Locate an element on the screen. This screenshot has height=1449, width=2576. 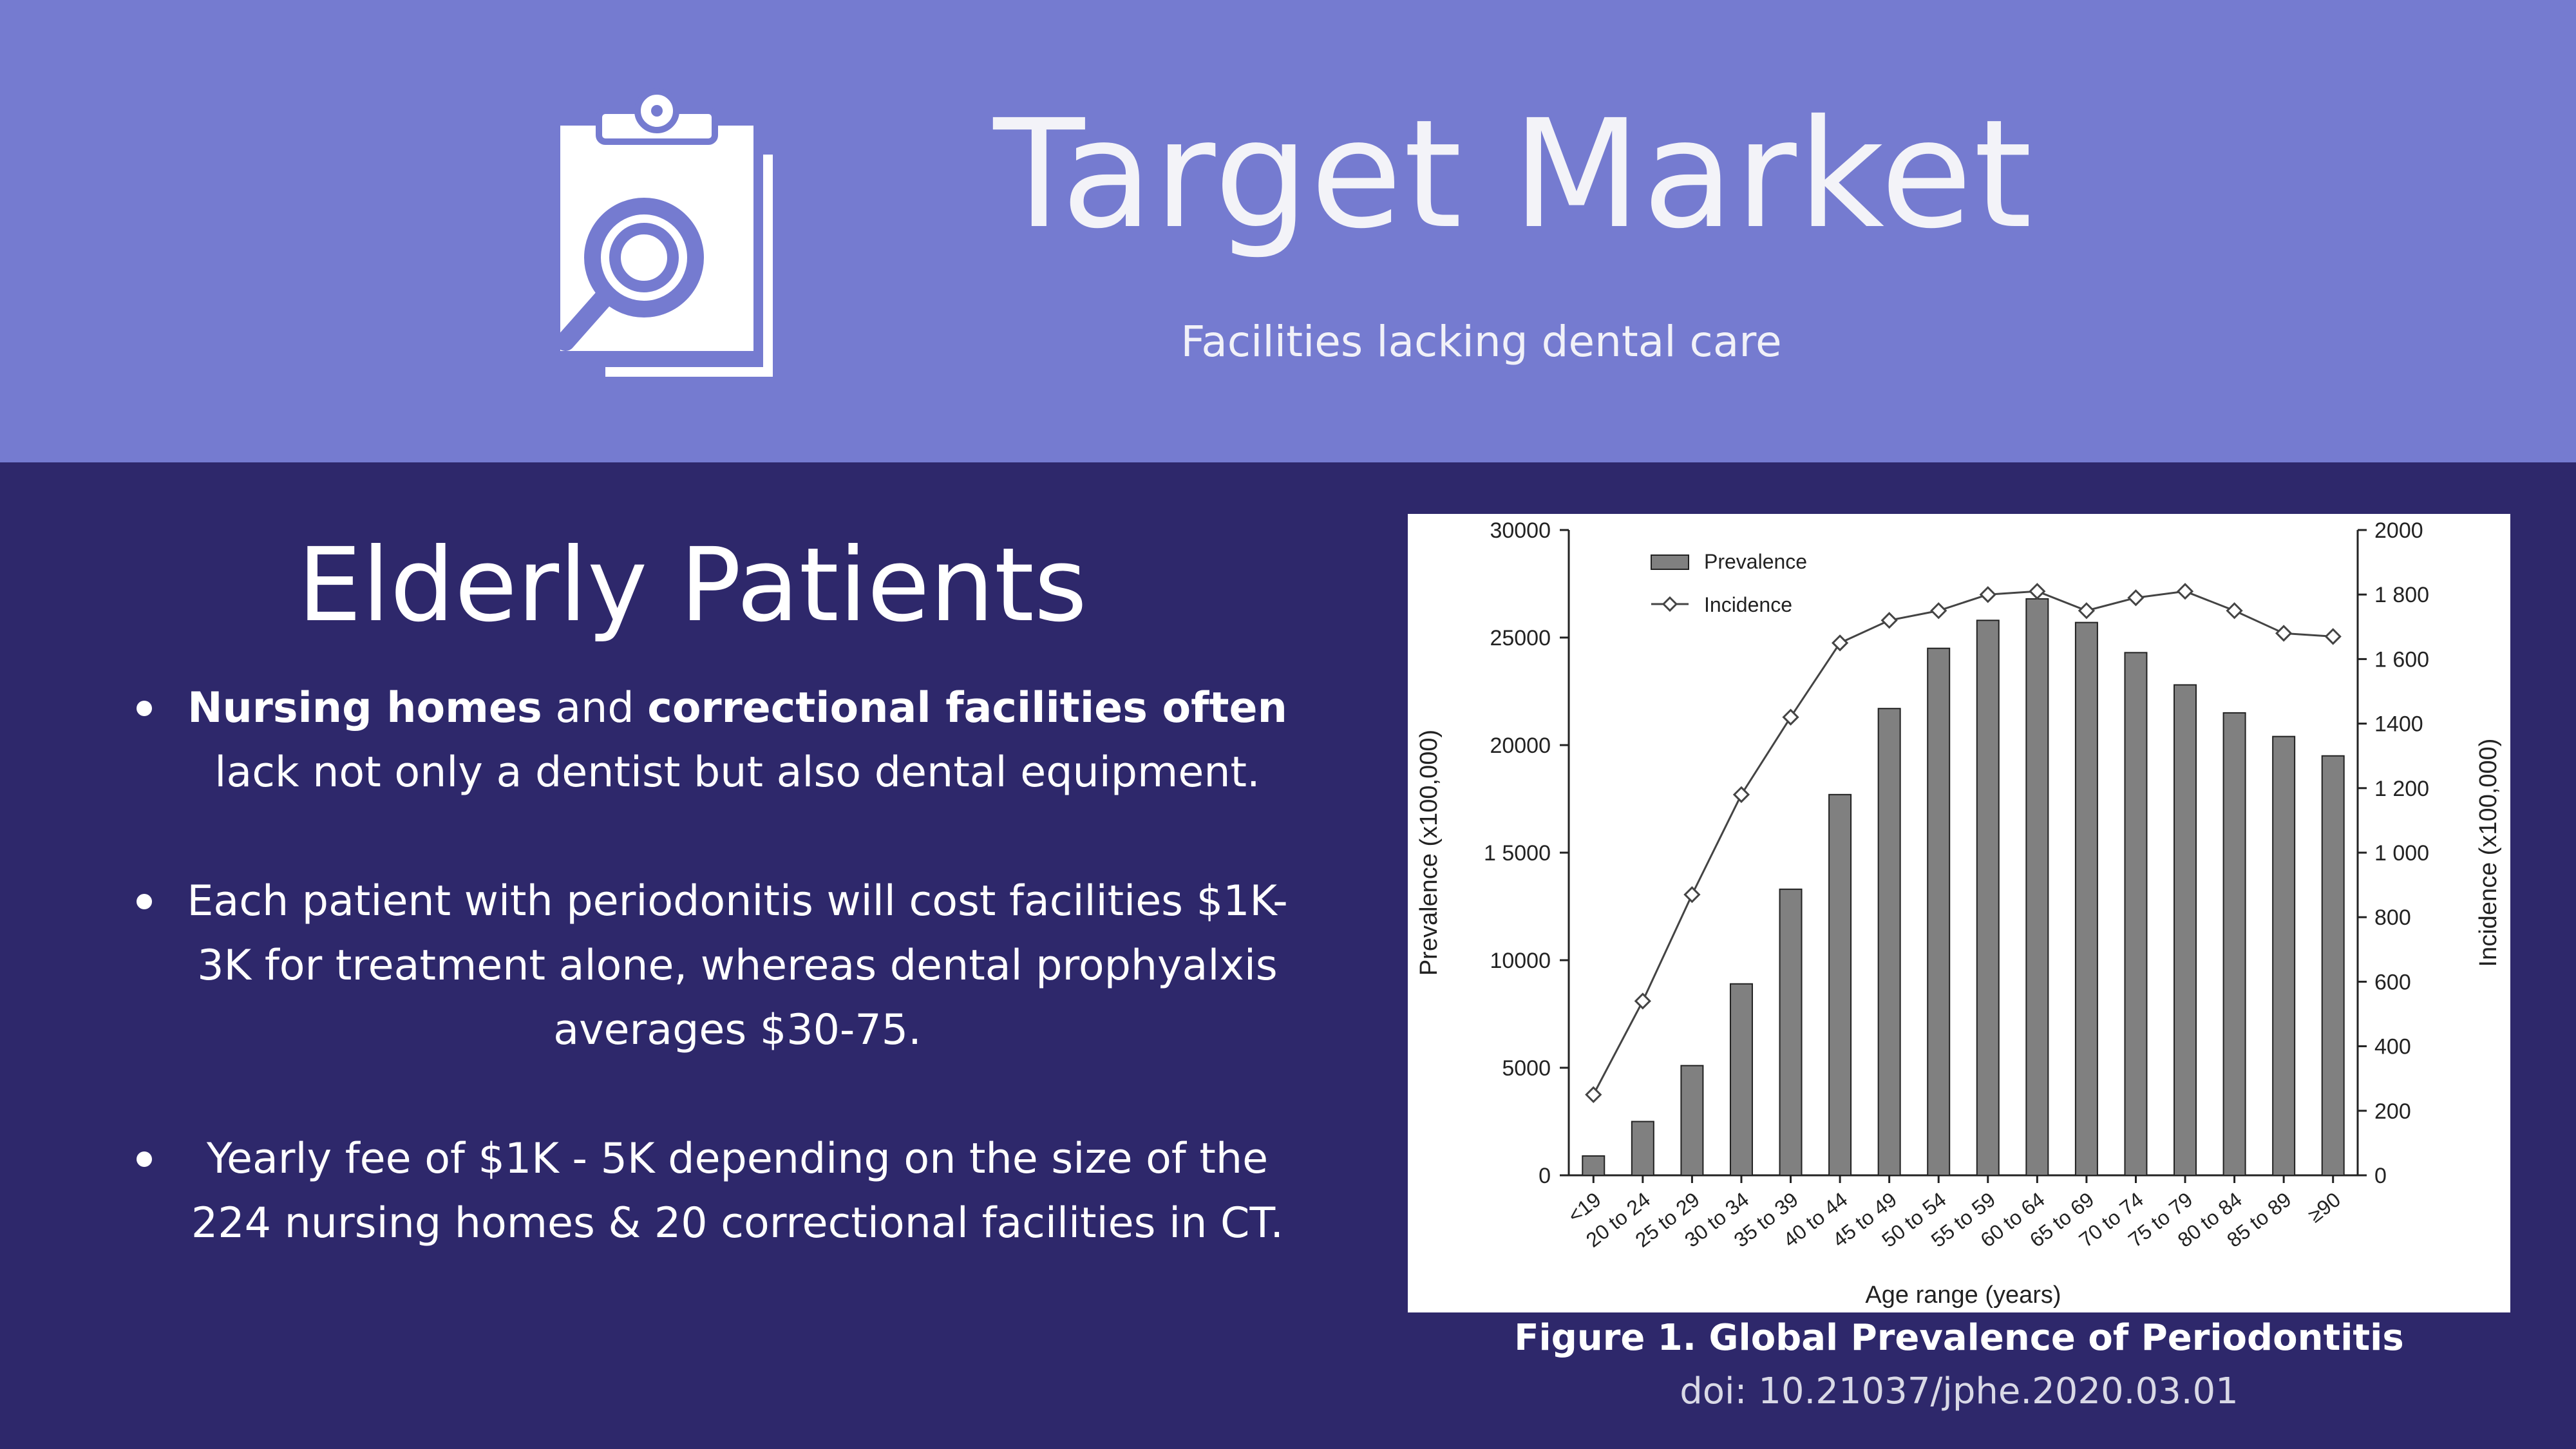
y2-tick-label: 0 is located at coordinates (2380, 1176).